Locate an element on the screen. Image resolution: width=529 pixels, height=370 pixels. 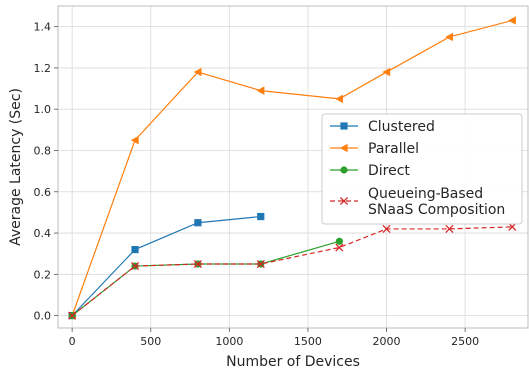
x-axis-label: Number of Devices is located at coordinates (293, 362).